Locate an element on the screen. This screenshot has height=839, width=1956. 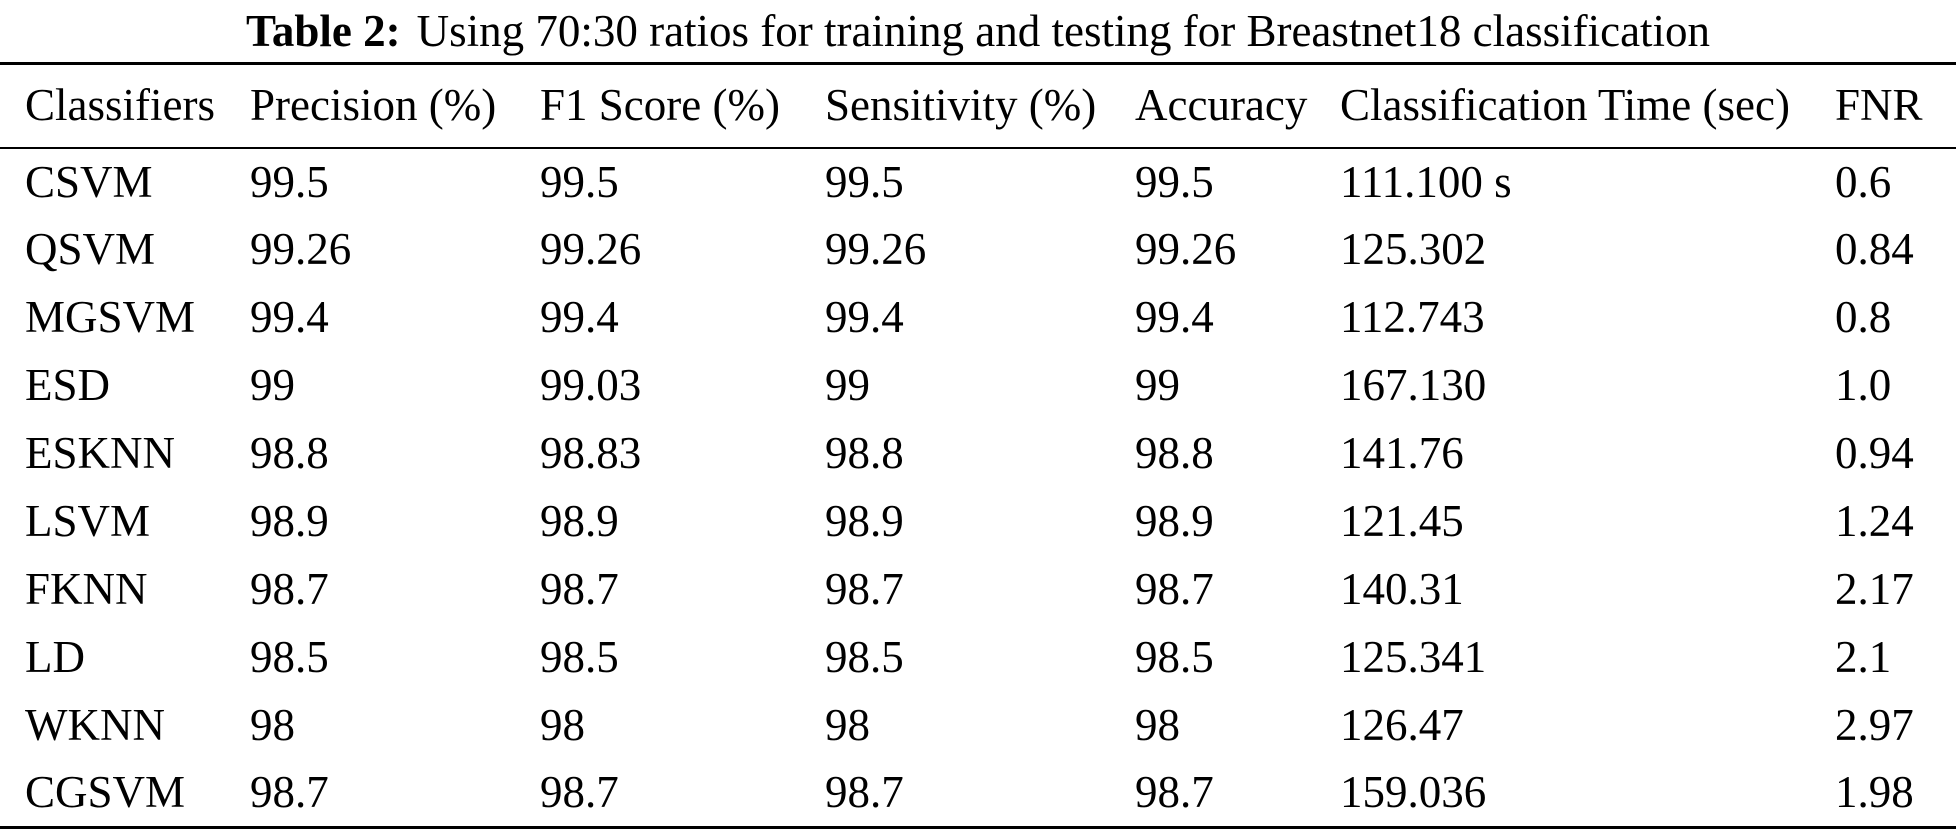
cell-sensitivity: 99.26 is located at coordinates (876, 249).